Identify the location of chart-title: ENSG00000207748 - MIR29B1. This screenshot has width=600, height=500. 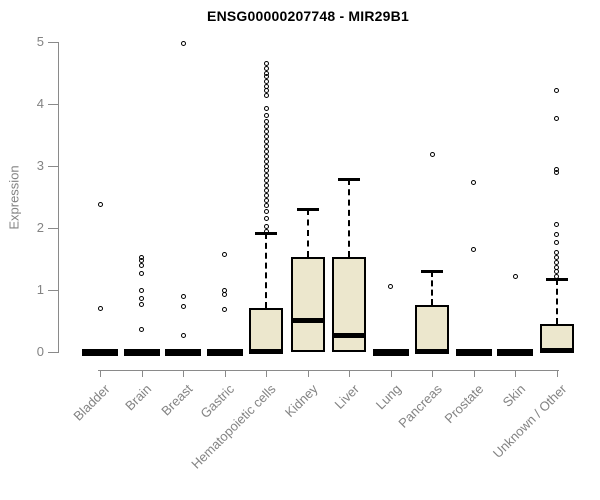
(308, 16).